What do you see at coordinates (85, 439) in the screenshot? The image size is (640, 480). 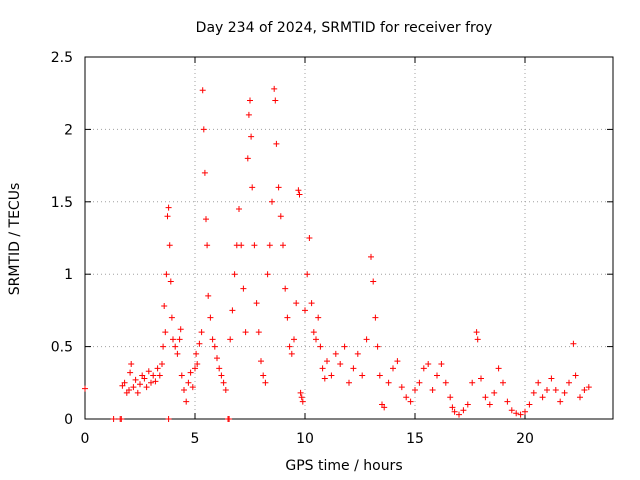 I see `x-tick-label: 0` at bounding box center [85, 439].